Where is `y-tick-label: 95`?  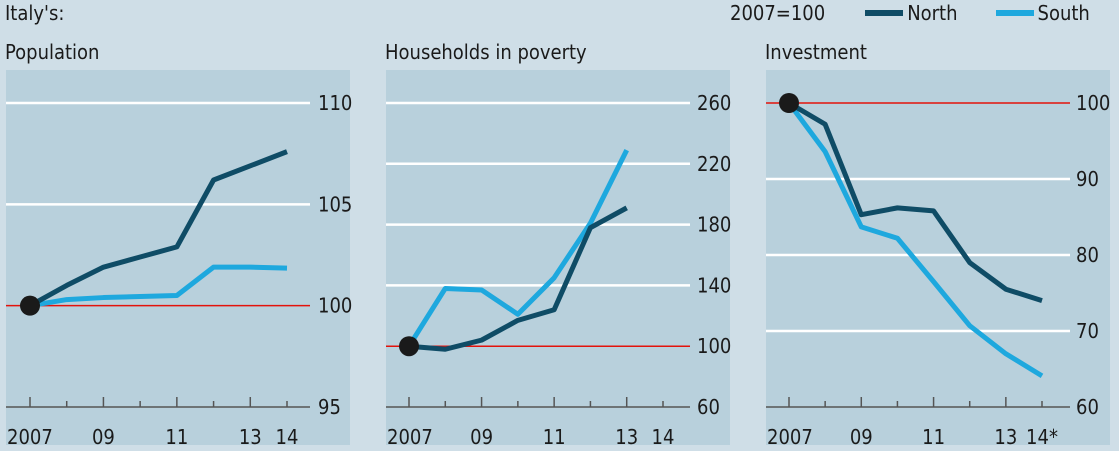
y-tick-label: 95 is located at coordinates (329, 407).